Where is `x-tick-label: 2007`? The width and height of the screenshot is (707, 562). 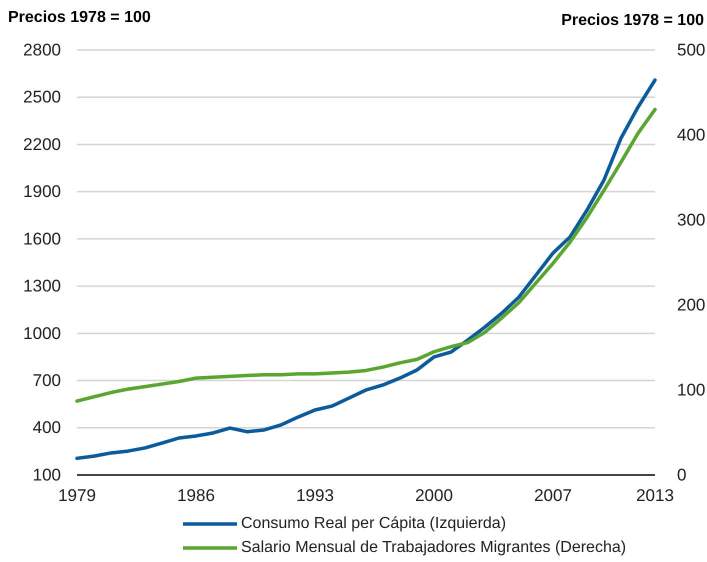 x-tick-label: 2007 is located at coordinates (553, 496).